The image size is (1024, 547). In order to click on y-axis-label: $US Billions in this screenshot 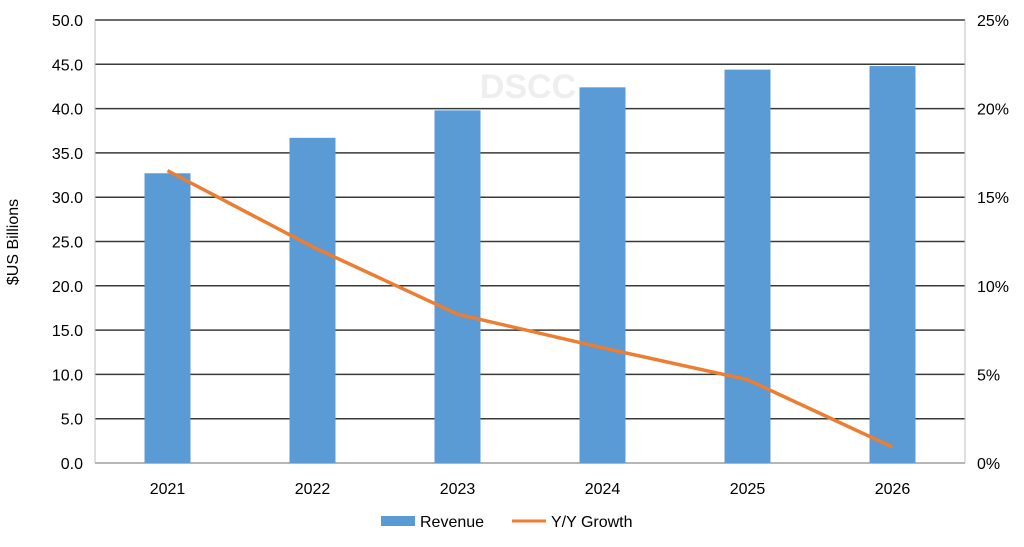, I will do `click(13, 242)`.